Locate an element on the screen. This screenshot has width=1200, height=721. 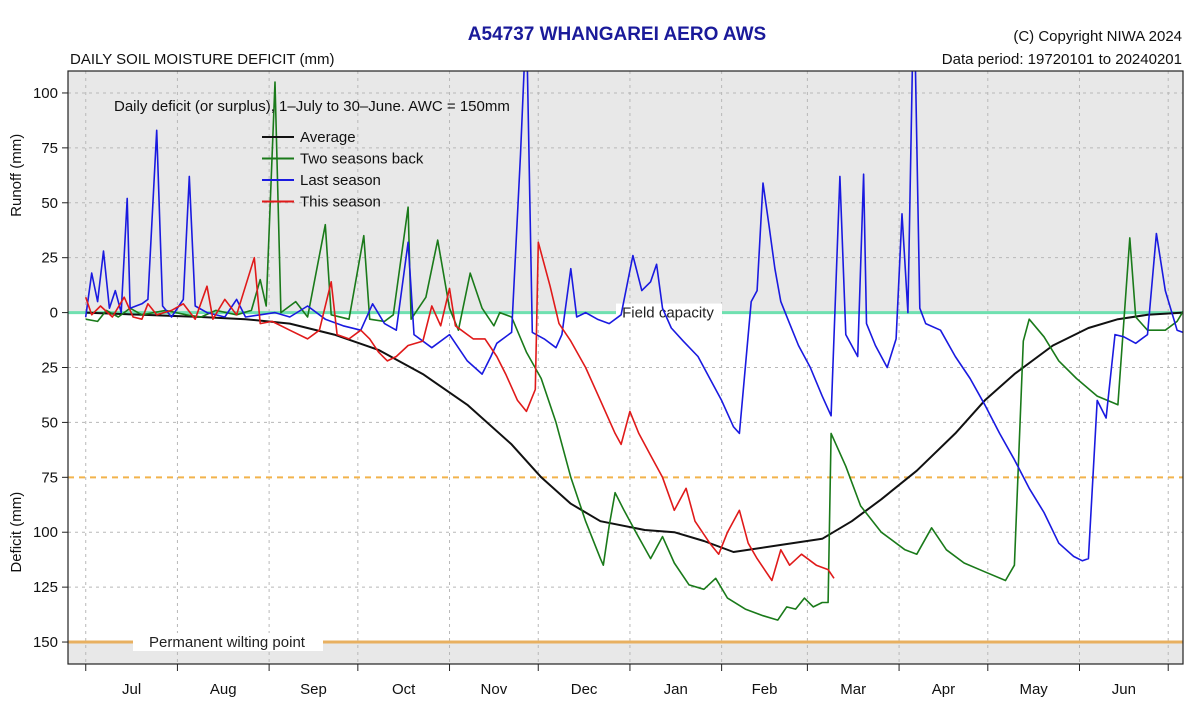
y-axis-title-runoff: Runoff (mm) is located at coordinates (16, 175).